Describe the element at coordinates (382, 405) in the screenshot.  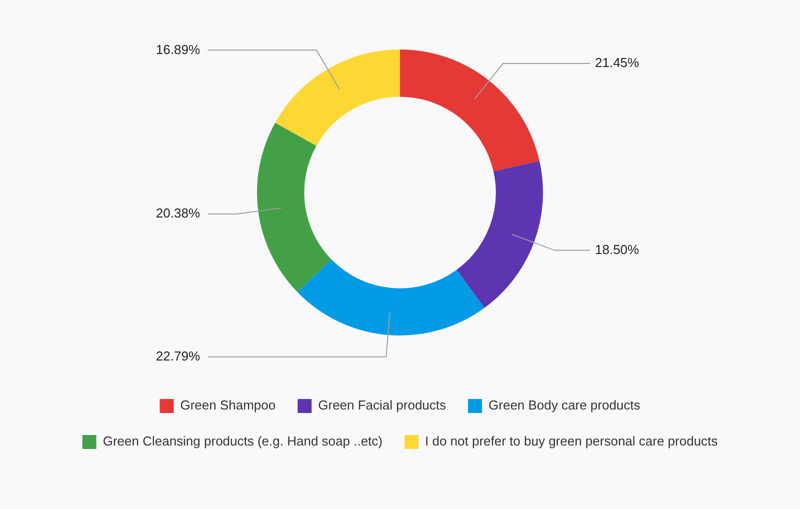
I see `legend-label: Green Facial products` at that location.